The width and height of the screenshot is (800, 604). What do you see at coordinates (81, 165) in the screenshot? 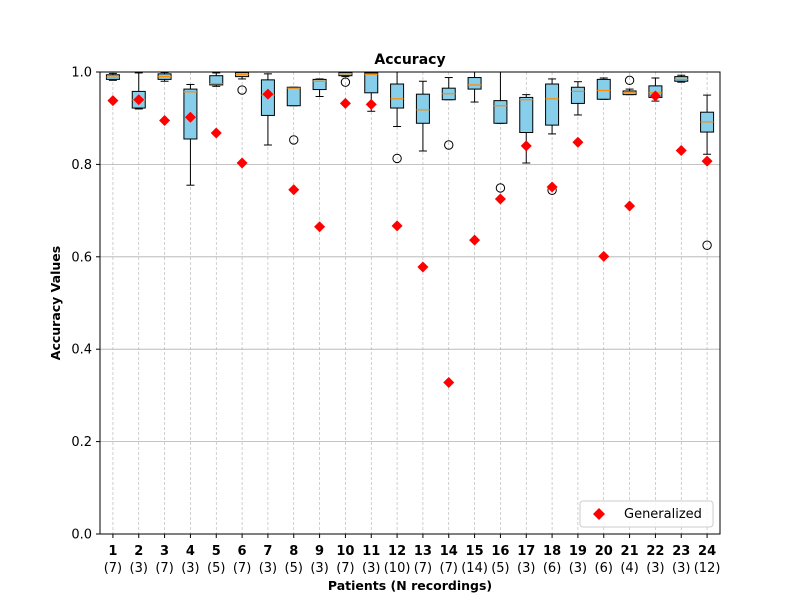
I see `y-tick-label: 0.8` at bounding box center [81, 165].